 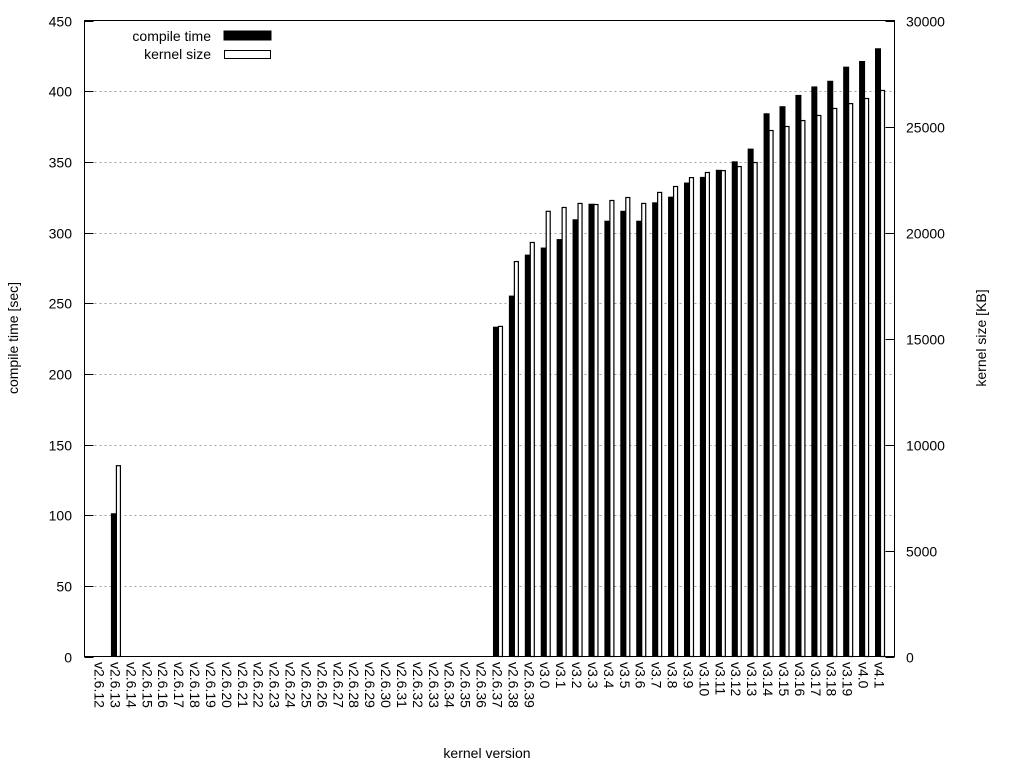 What do you see at coordinates (800, 679) in the screenshot?
I see `x-tick-label: v3.16` at bounding box center [800, 679].